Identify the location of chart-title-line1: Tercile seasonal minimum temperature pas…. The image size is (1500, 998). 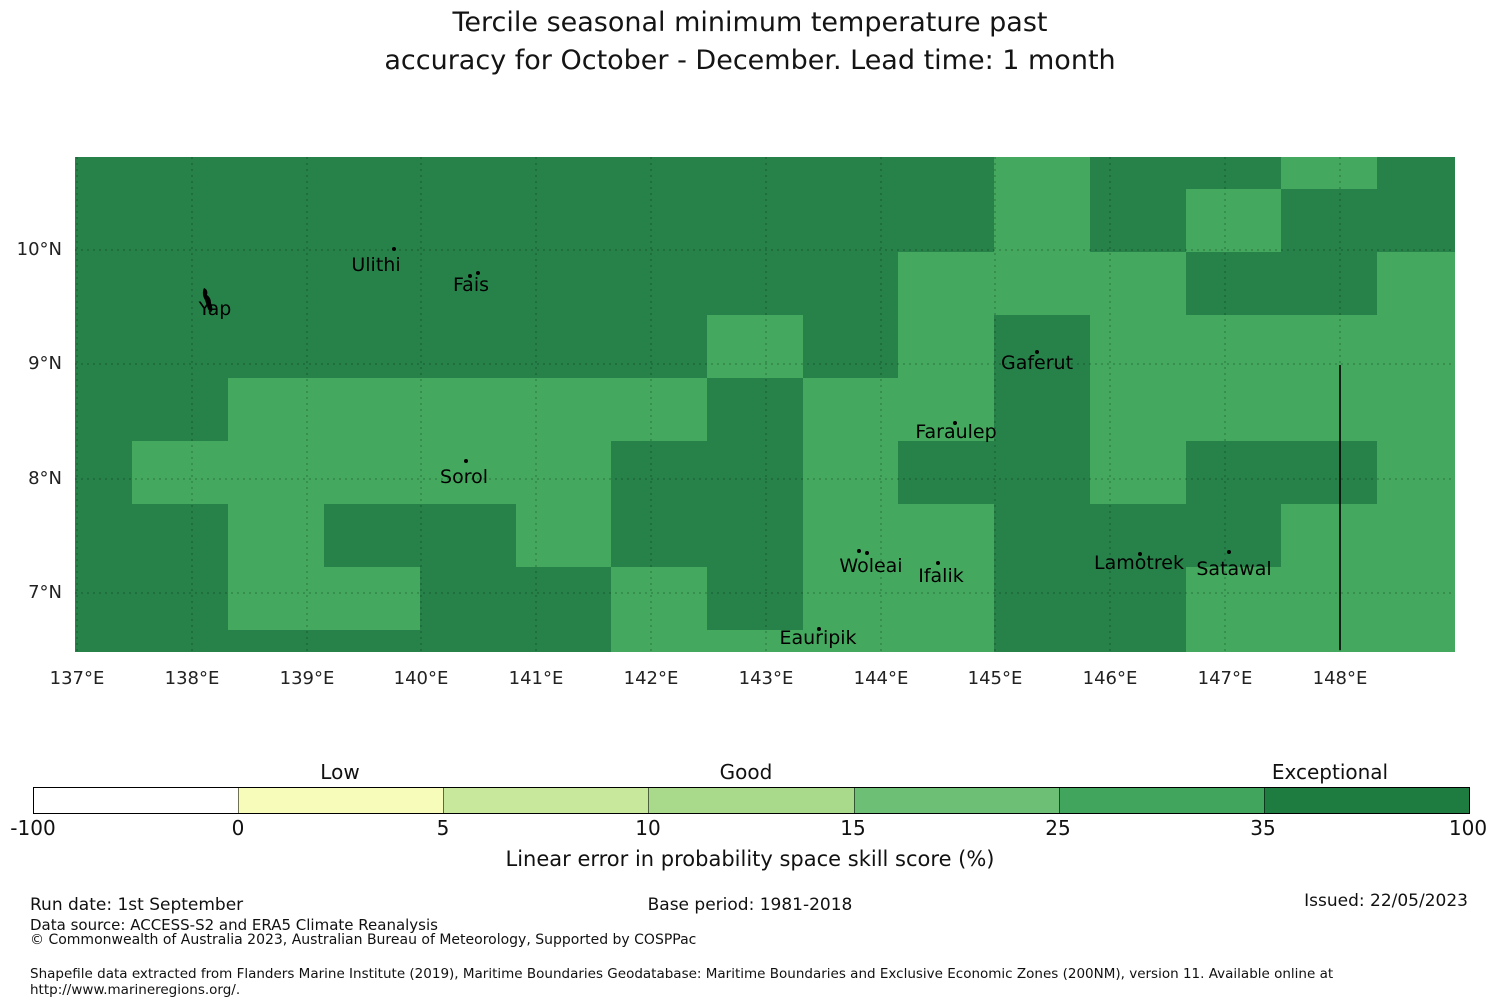
(750, 22).